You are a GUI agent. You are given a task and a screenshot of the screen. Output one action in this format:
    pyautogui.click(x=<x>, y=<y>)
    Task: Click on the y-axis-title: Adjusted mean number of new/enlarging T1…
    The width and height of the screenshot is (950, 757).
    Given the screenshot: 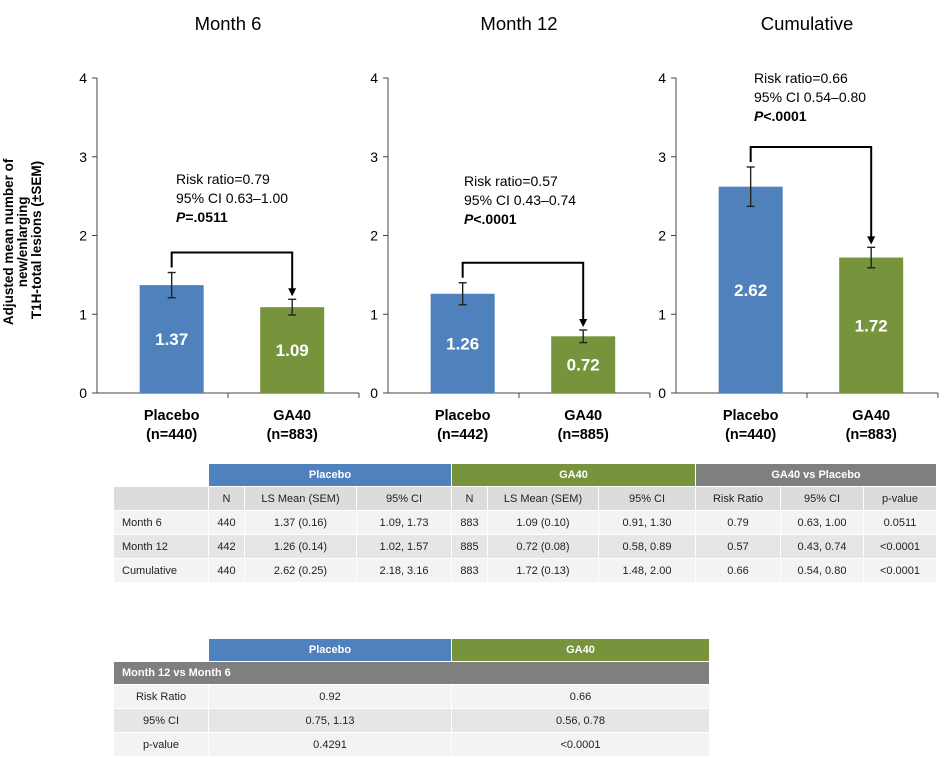 What is the action you would take?
    pyautogui.click(x=22, y=240)
    